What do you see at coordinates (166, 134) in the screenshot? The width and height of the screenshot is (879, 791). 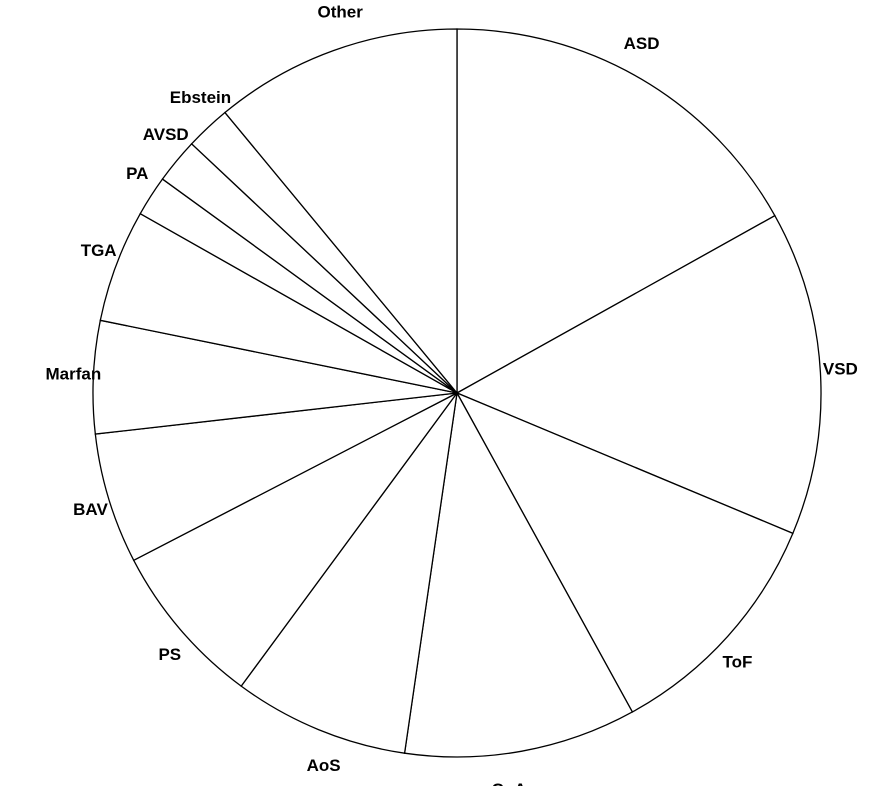 I see `slice-label: AVSD` at bounding box center [166, 134].